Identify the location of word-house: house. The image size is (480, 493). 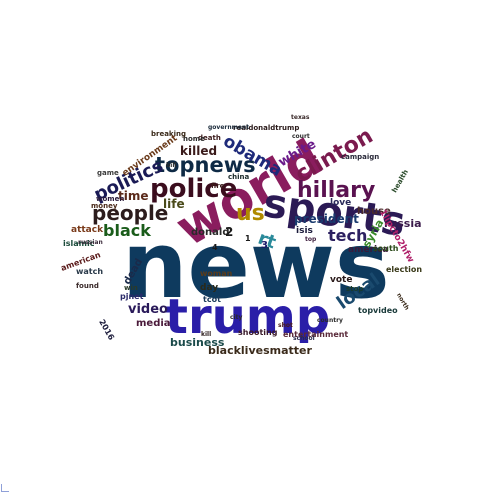
(374, 211).